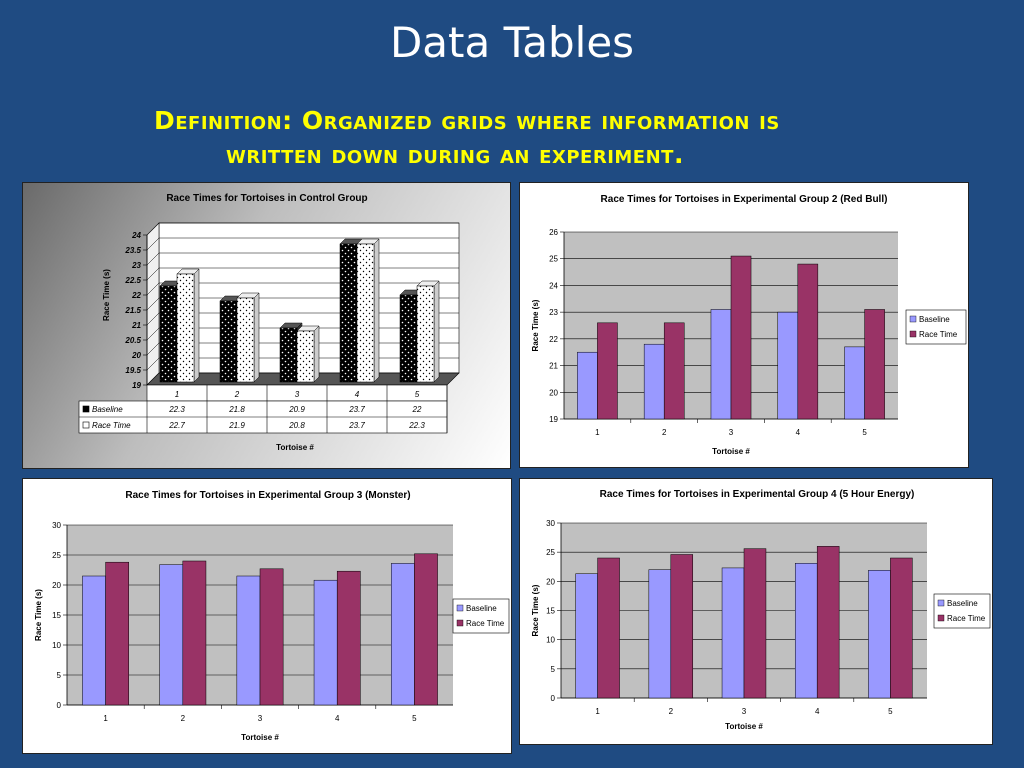 The height and width of the screenshot is (768, 1024). Describe the element at coordinates (59, 705) in the screenshot. I see `y-tick-label: 0` at that location.